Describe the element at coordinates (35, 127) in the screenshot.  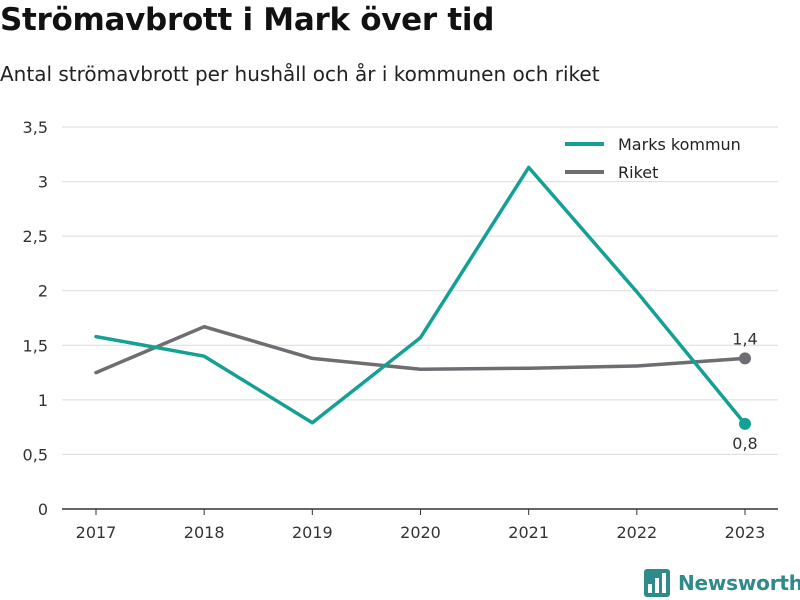
I see `y-tick-label: 3,5` at that location.